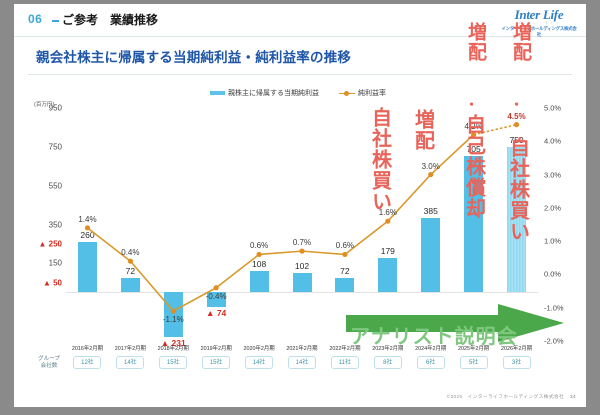 Image resolution: width=600 pixels, height=415 pixels. I want to click on x-axis-label: 2020年2月期, so click(259, 349).